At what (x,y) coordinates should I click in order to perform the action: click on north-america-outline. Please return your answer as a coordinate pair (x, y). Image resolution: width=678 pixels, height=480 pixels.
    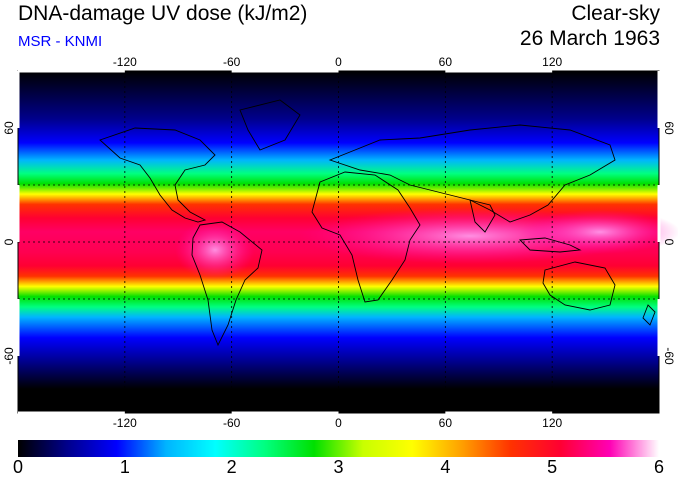
    Looking at the image, I should click on (157, 175).